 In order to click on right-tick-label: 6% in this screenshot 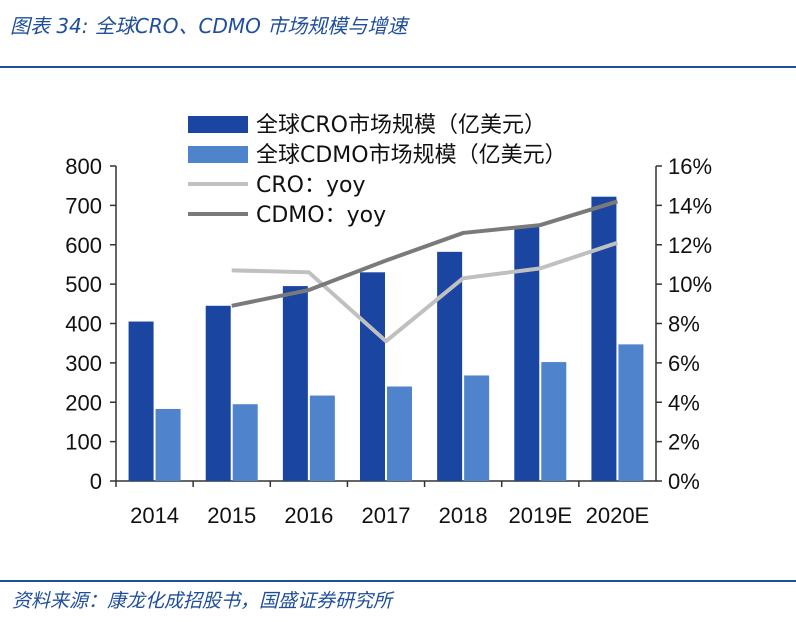, I will do `click(684, 363)`.